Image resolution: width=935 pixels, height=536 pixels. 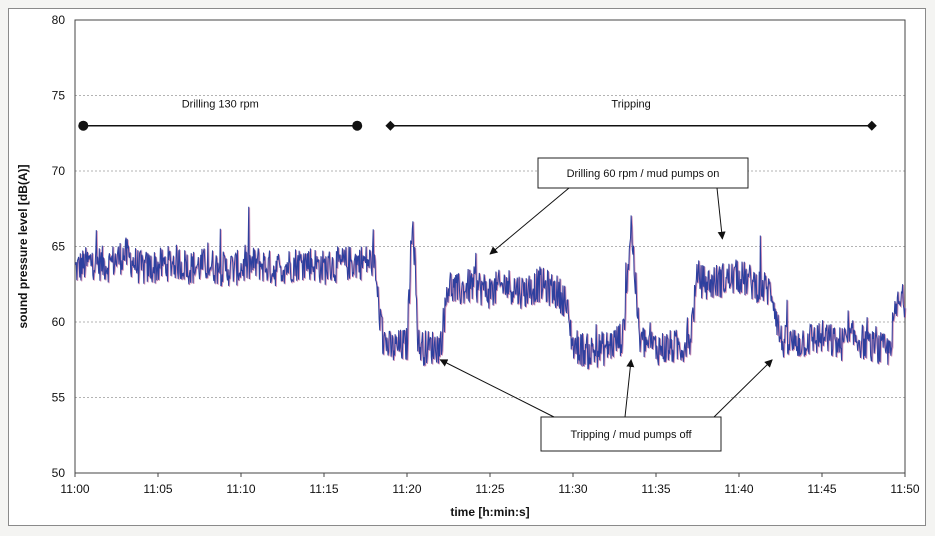 What do you see at coordinates (74, 489) in the screenshot?
I see `x-tick-11-00: 11:00` at bounding box center [74, 489].